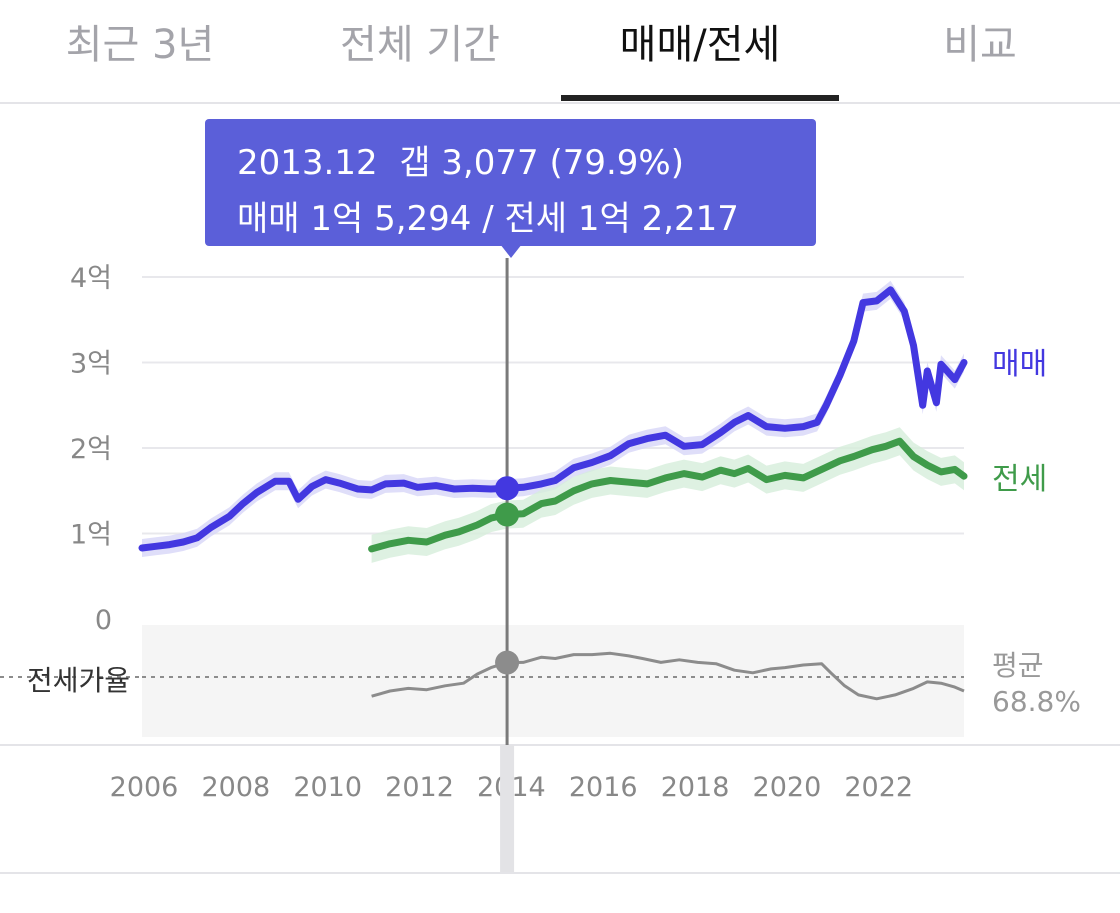  I want to click on selection-cursor-track, so click(507, 809).